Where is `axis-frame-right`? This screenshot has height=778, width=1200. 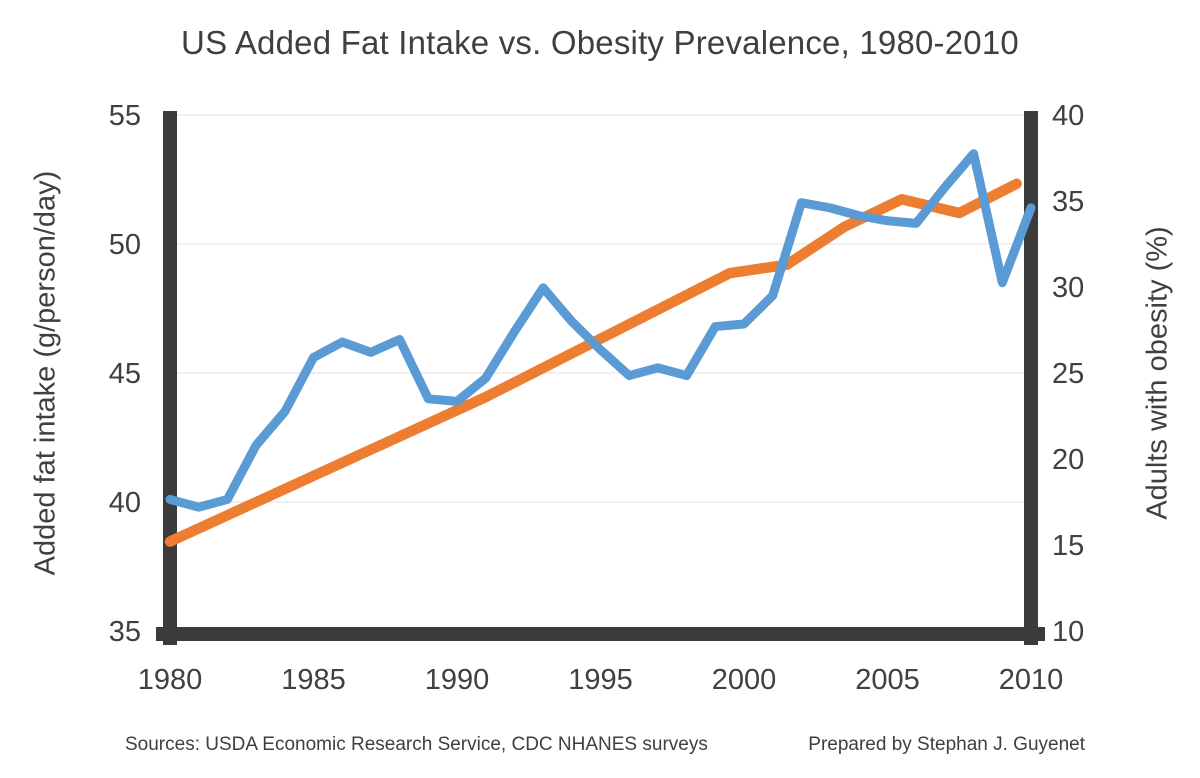 axis-frame-right is located at coordinates (1031, 378).